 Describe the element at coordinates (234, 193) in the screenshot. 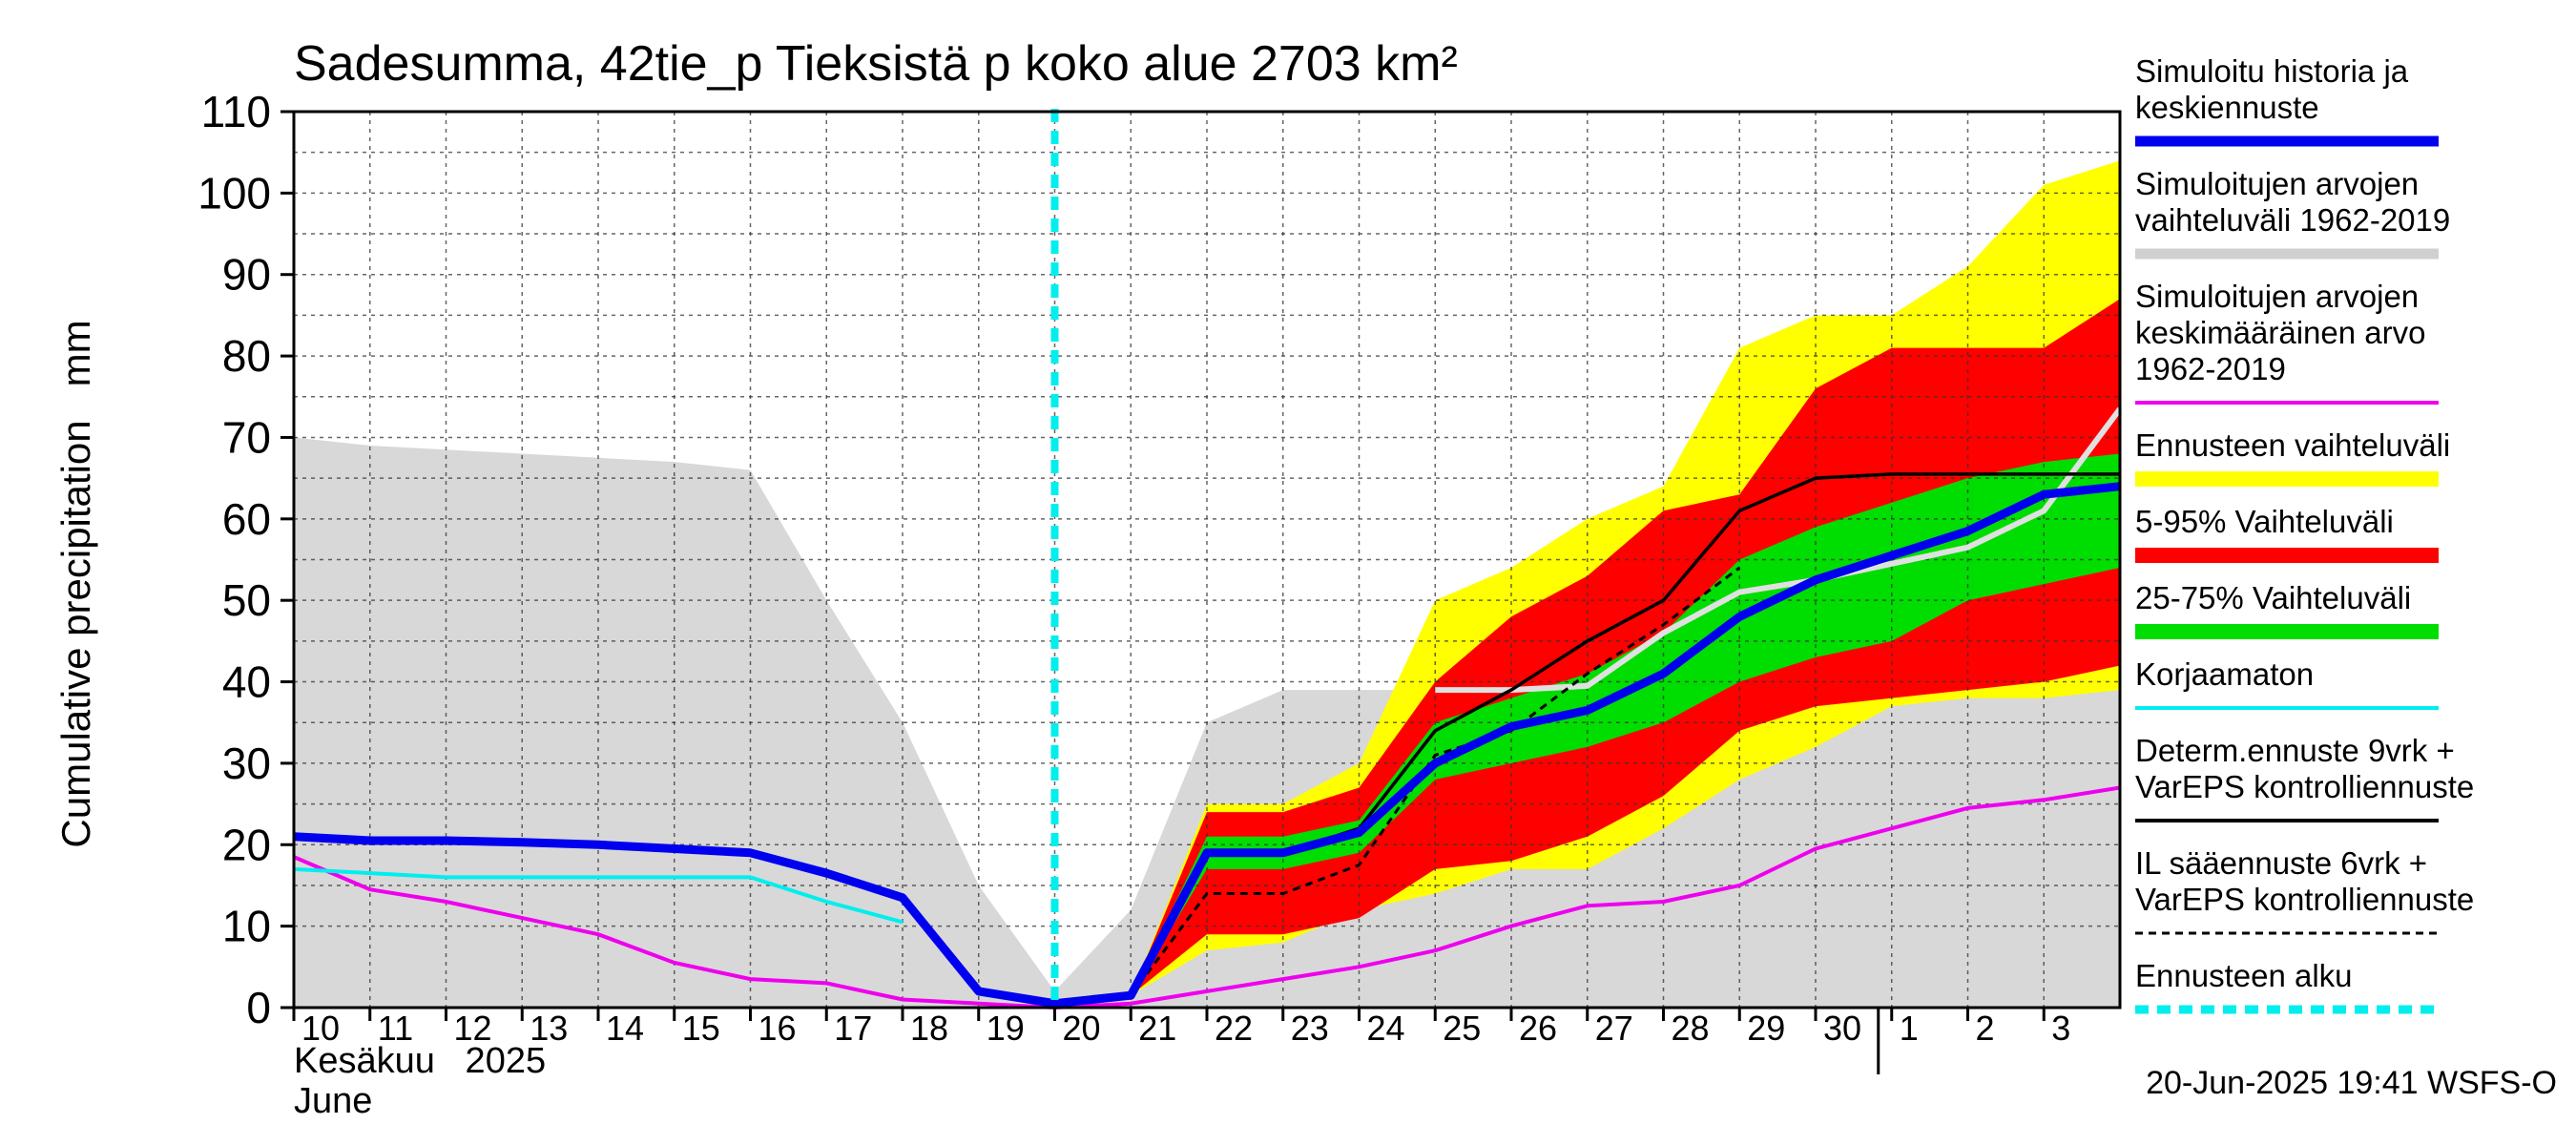

I see `y-tick-label: 100` at that location.